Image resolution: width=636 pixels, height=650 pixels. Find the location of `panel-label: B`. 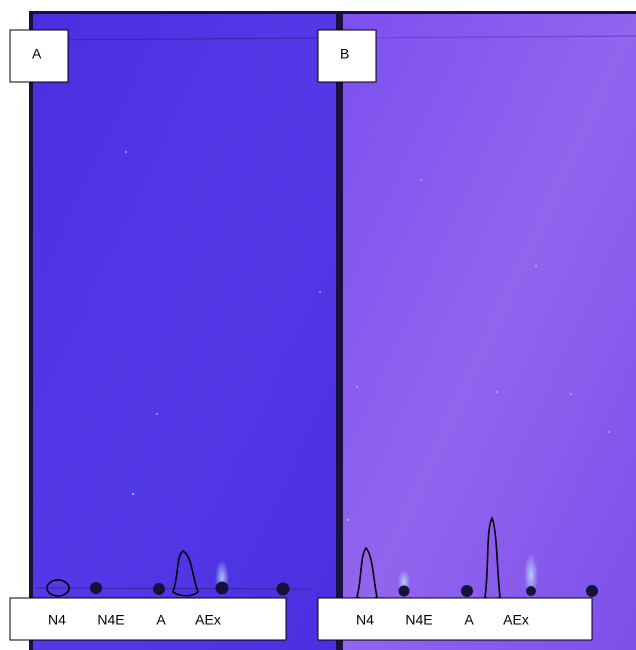

panel-label: B is located at coordinates (344, 54).